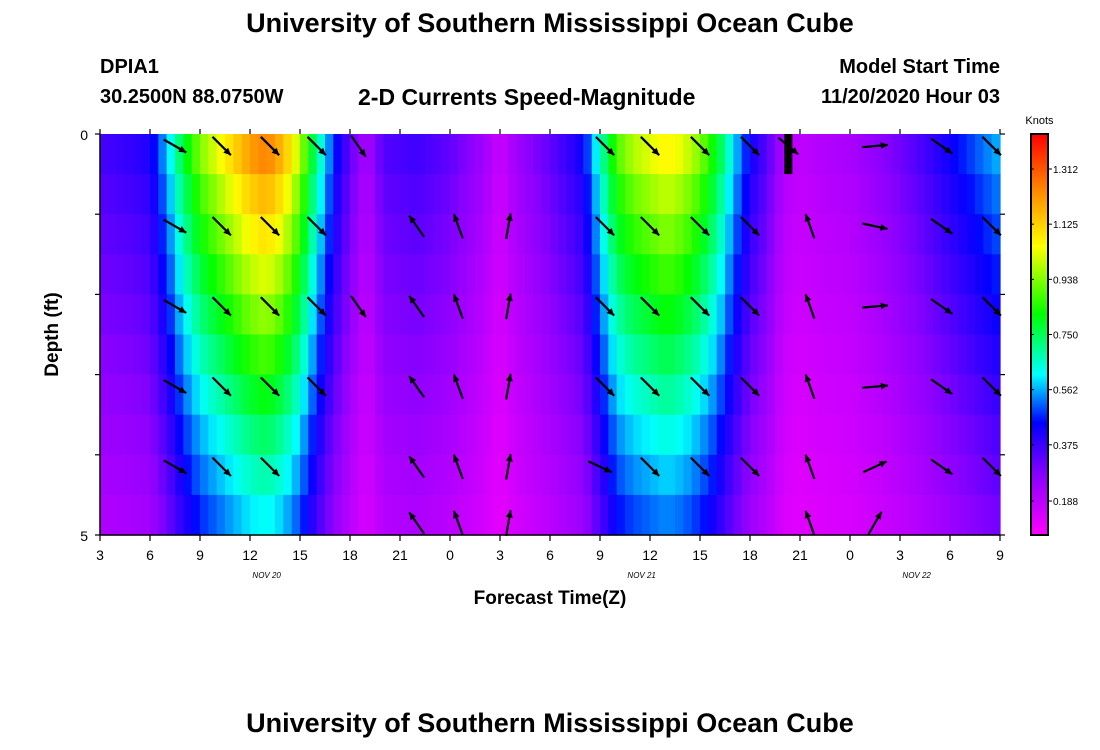 This screenshot has width=1100, height=750. Describe the element at coordinates (850, 555) in the screenshot. I see `x-tick-label: 0` at that location.